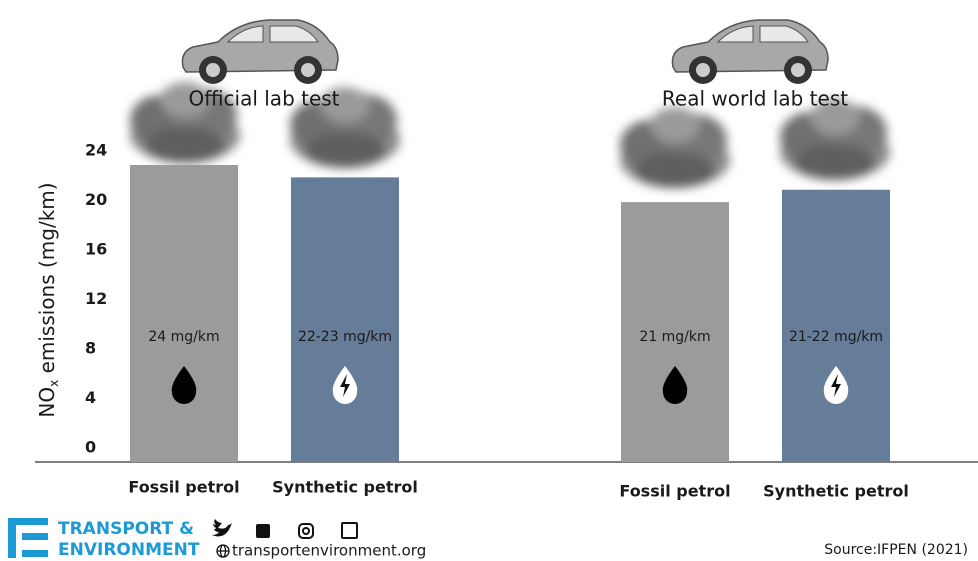 This screenshot has width=978, height=561. What do you see at coordinates (329, 551) in the screenshot?
I see `website: transportenvironment.org` at bounding box center [329, 551].